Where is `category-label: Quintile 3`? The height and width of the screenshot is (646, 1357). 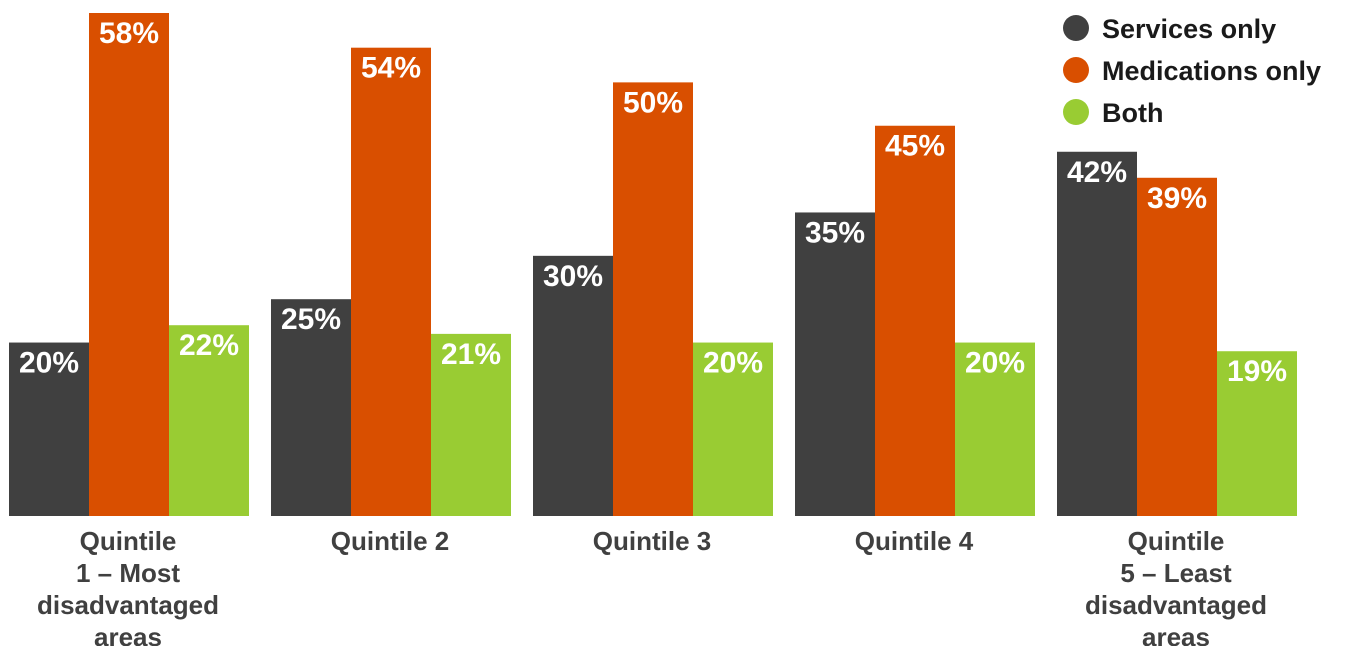
category-label: Quintile 3 is located at coordinates (652, 541).